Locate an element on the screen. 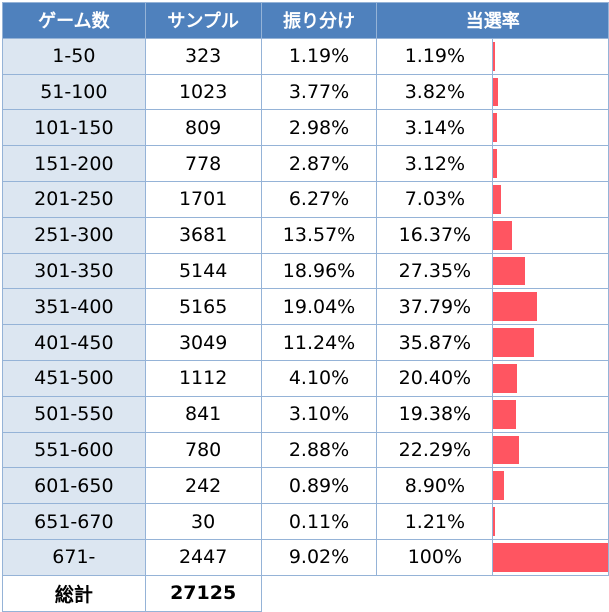 This screenshot has width=609, height=612. share-cell: 0.89% is located at coordinates (319, 486).